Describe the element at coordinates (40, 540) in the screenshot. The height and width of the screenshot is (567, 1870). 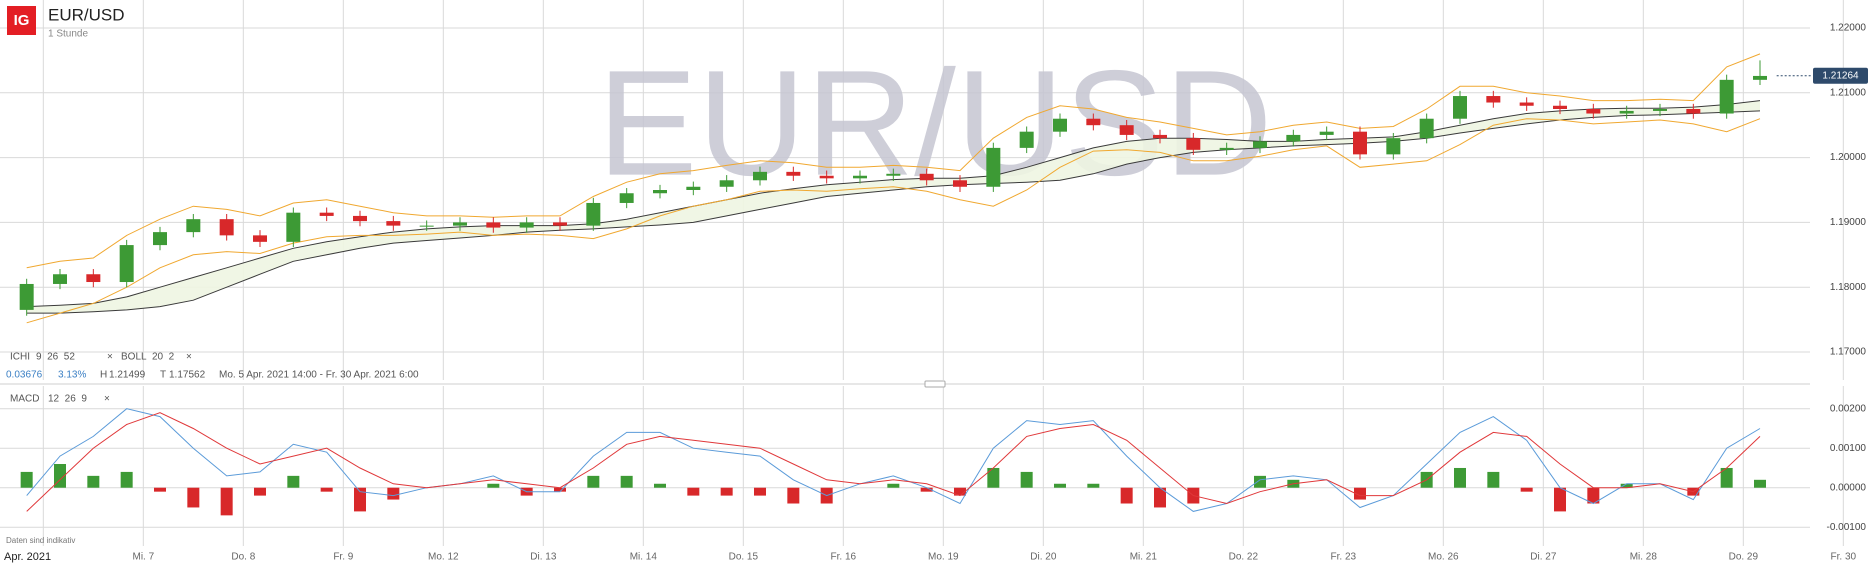
I see `disclaimer: Daten sind indikativ` at that location.